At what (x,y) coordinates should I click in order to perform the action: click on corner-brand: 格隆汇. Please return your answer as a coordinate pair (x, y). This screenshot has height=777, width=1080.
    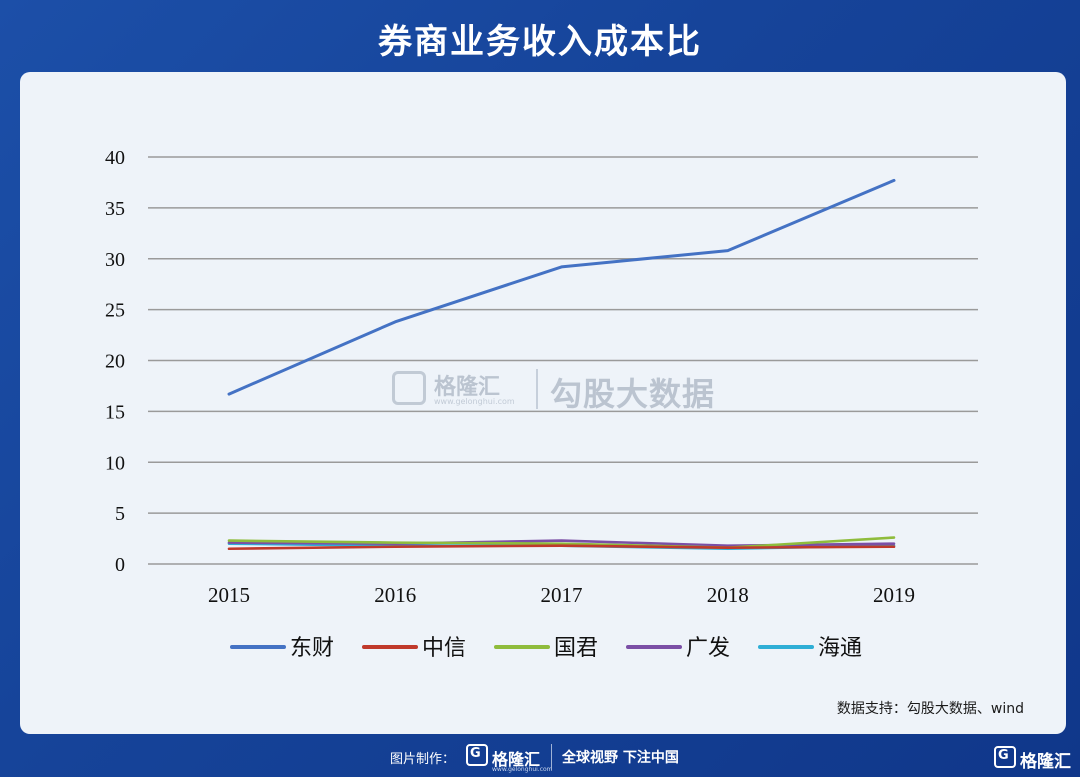
    Looking at the image, I should click on (1045, 762).